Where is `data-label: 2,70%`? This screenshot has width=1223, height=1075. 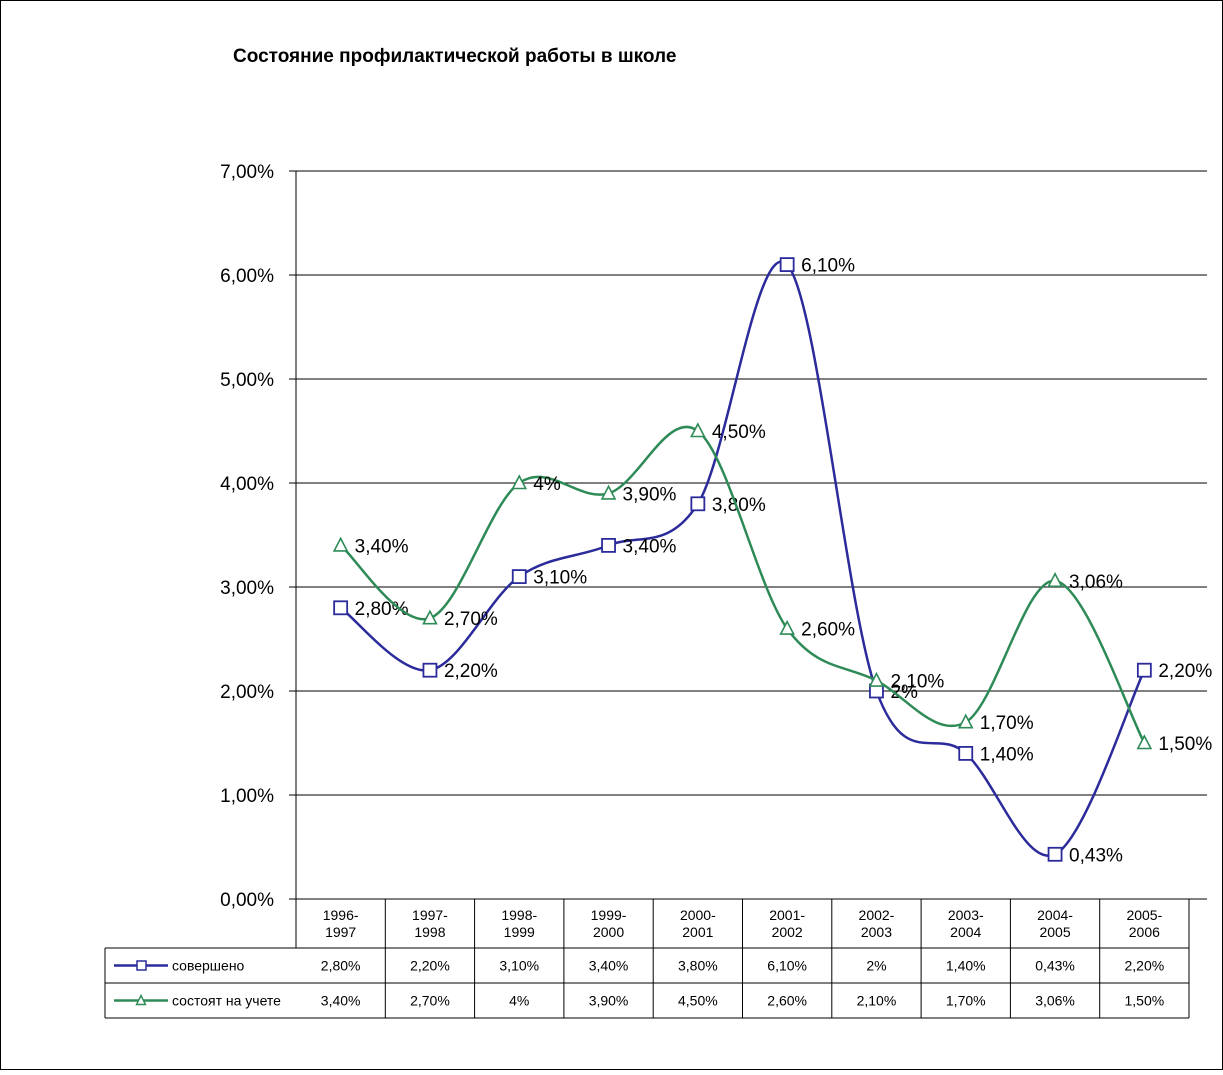 data-label: 2,70% is located at coordinates (471, 619).